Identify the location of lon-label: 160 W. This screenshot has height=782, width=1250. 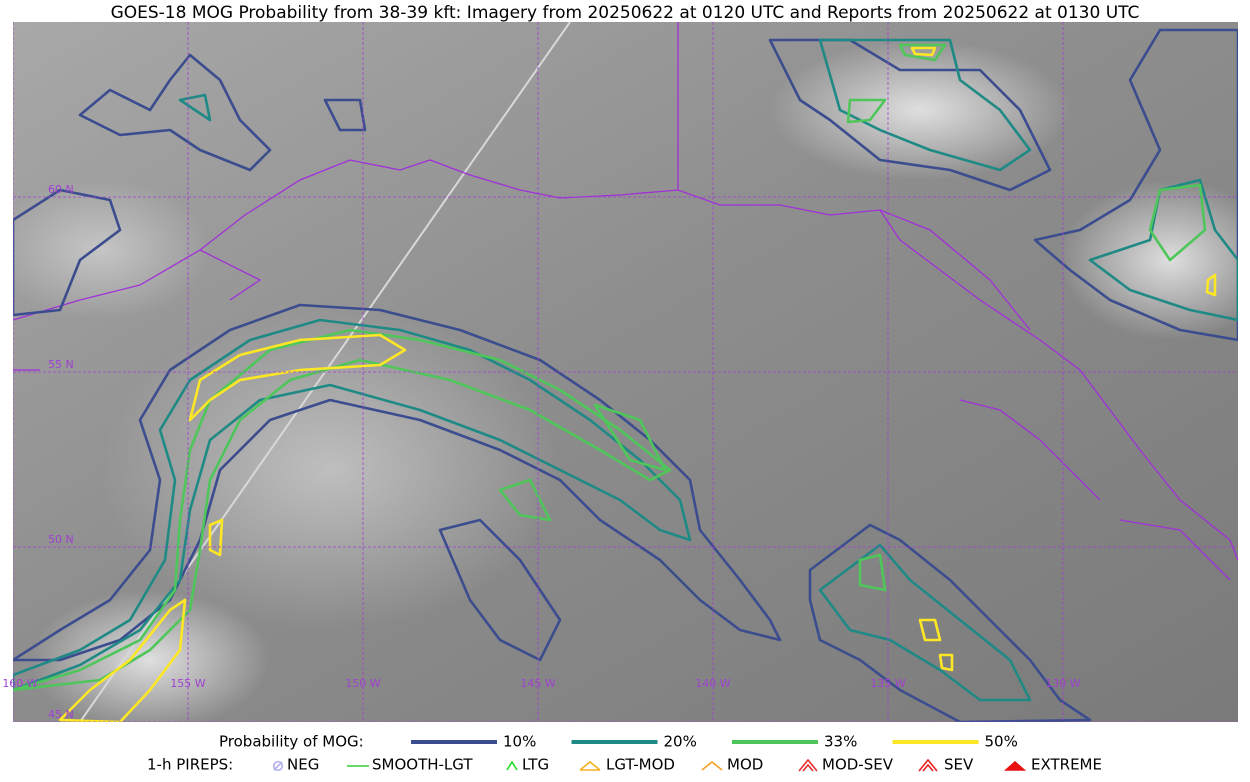
(19, 683).